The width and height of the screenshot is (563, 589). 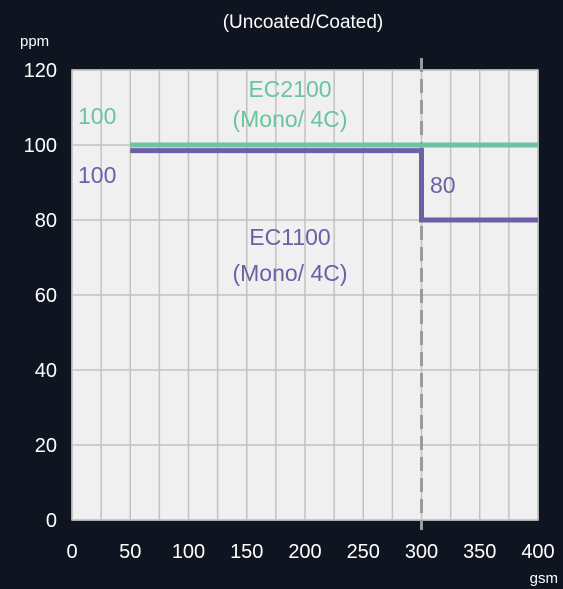 I want to click on y-axis-label: ppm, so click(x=34, y=41).